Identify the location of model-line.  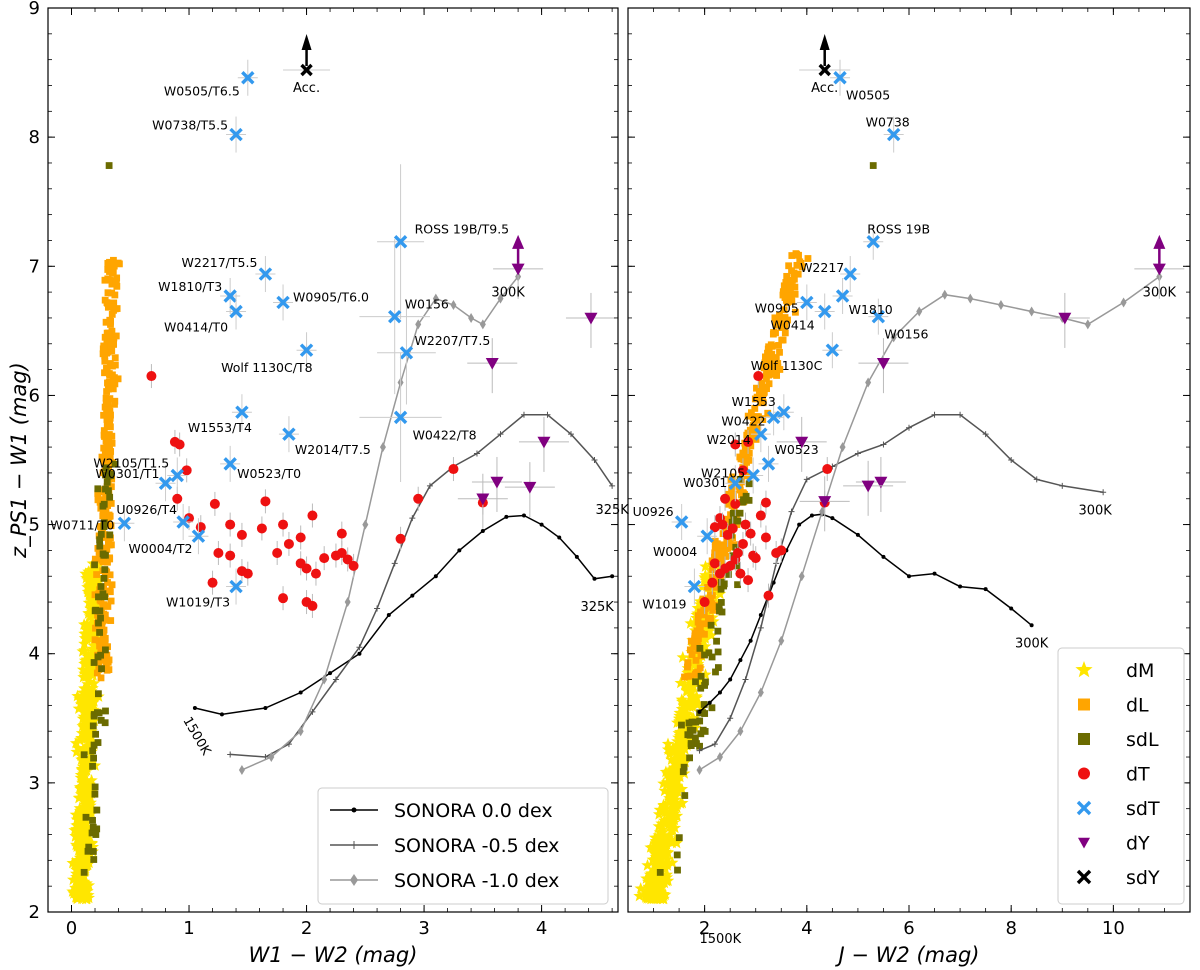
(866, 613).